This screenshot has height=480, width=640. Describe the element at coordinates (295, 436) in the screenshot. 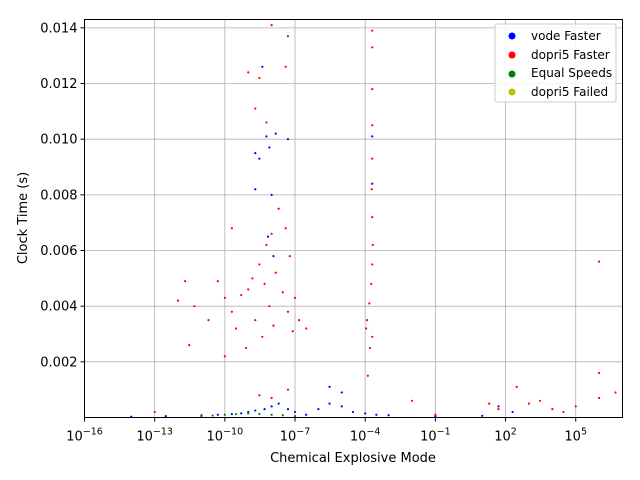

I see `x-tick-label: 10⁻⁷` at that location.